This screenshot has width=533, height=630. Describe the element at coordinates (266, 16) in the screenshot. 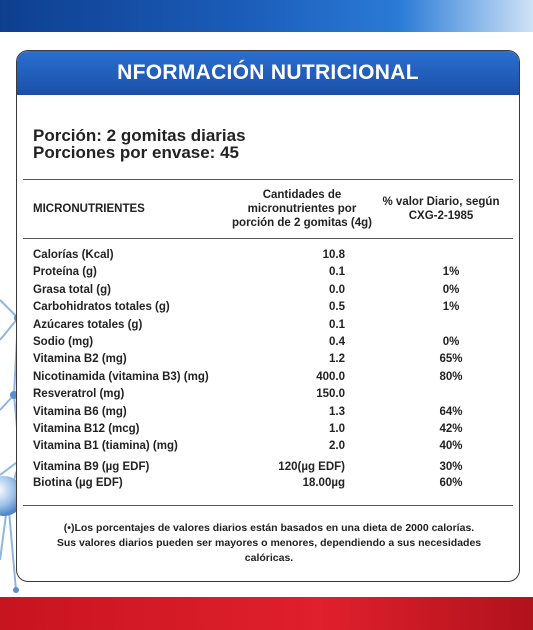

I see `top-blue-band` at that location.